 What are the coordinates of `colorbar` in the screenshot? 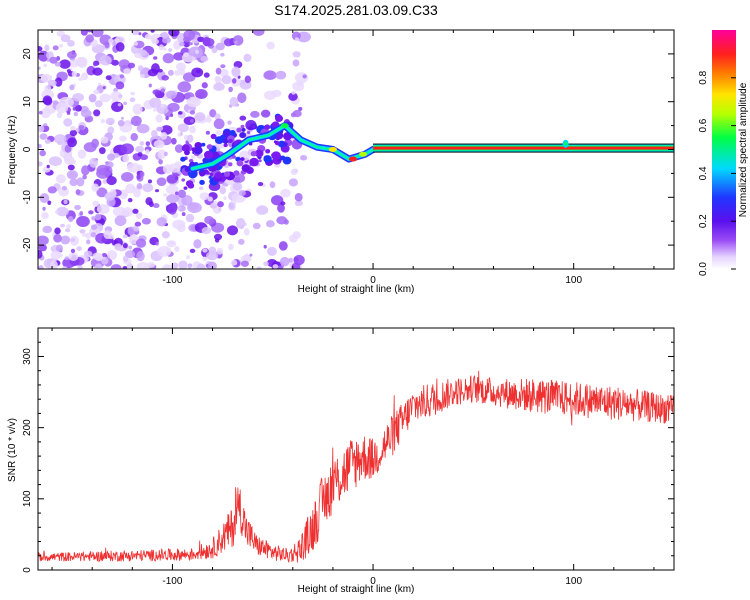 It's located at (724, 149).